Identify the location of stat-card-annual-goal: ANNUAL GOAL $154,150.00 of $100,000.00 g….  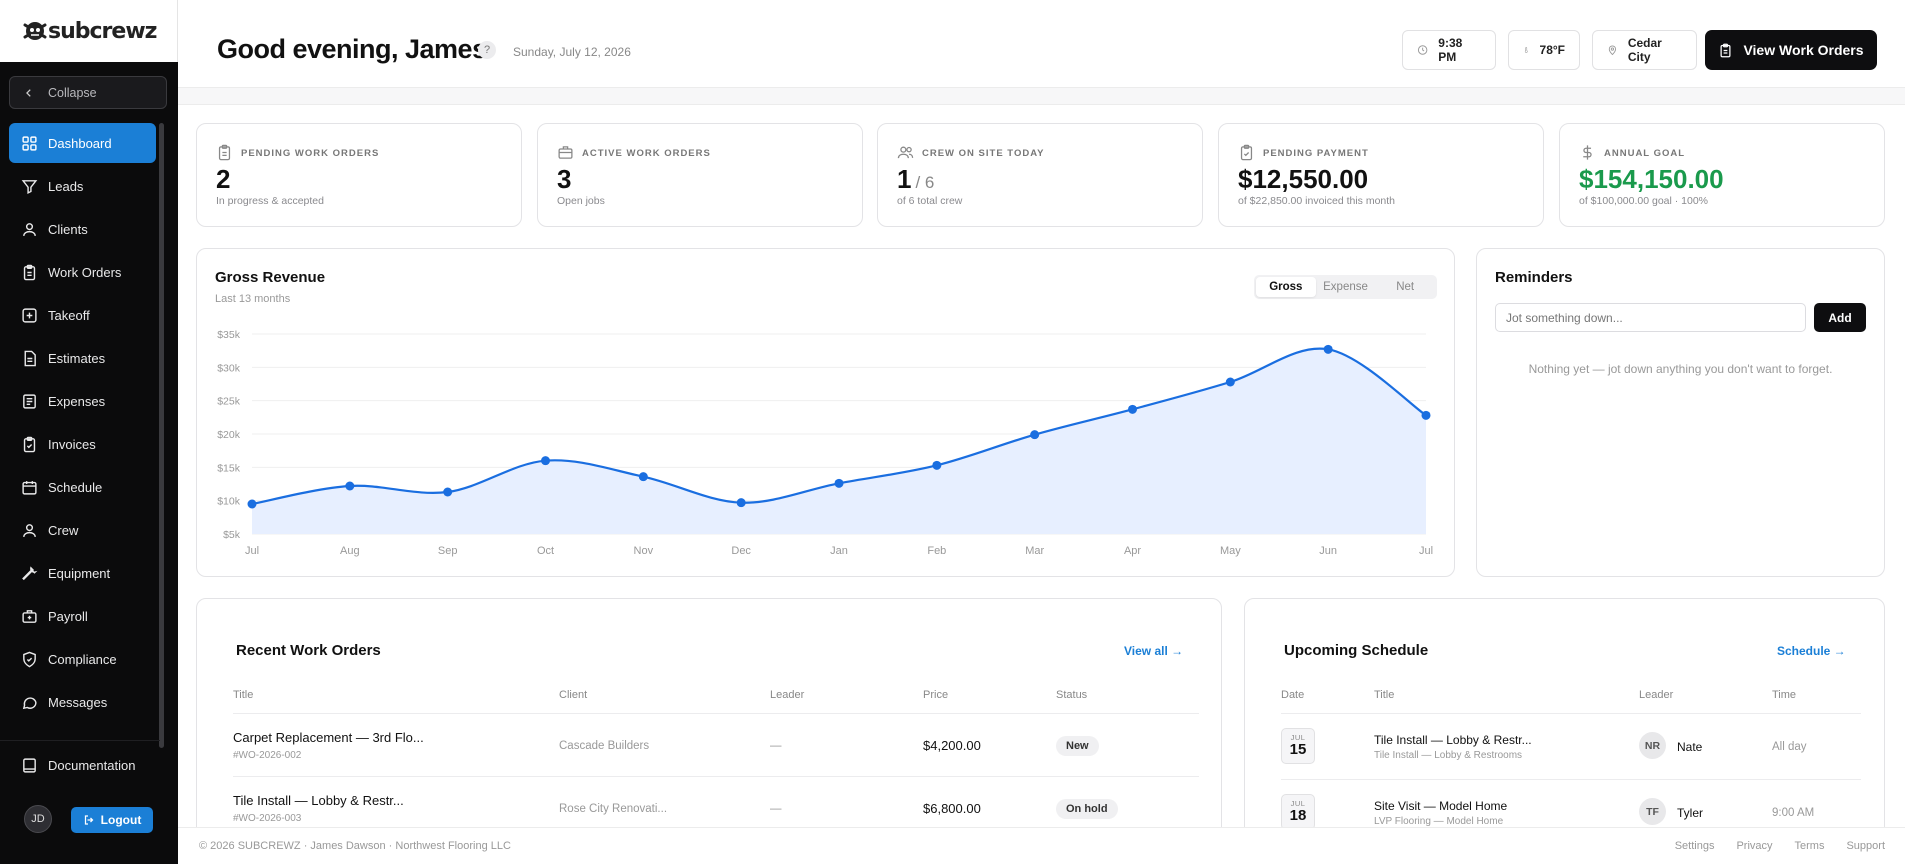
(1722, 175).